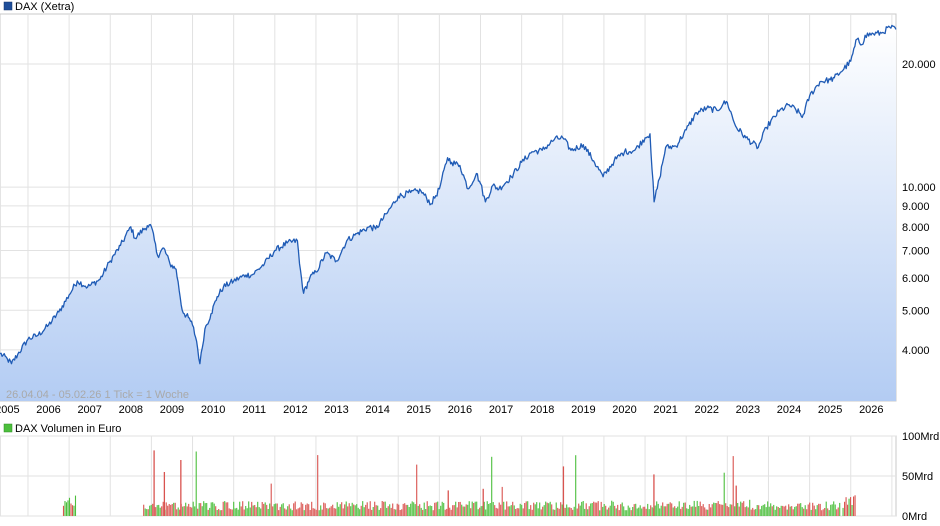 This screenshot has width=940, height=526. I want to click on y-tick-label: 7.000, so click(916, 251).